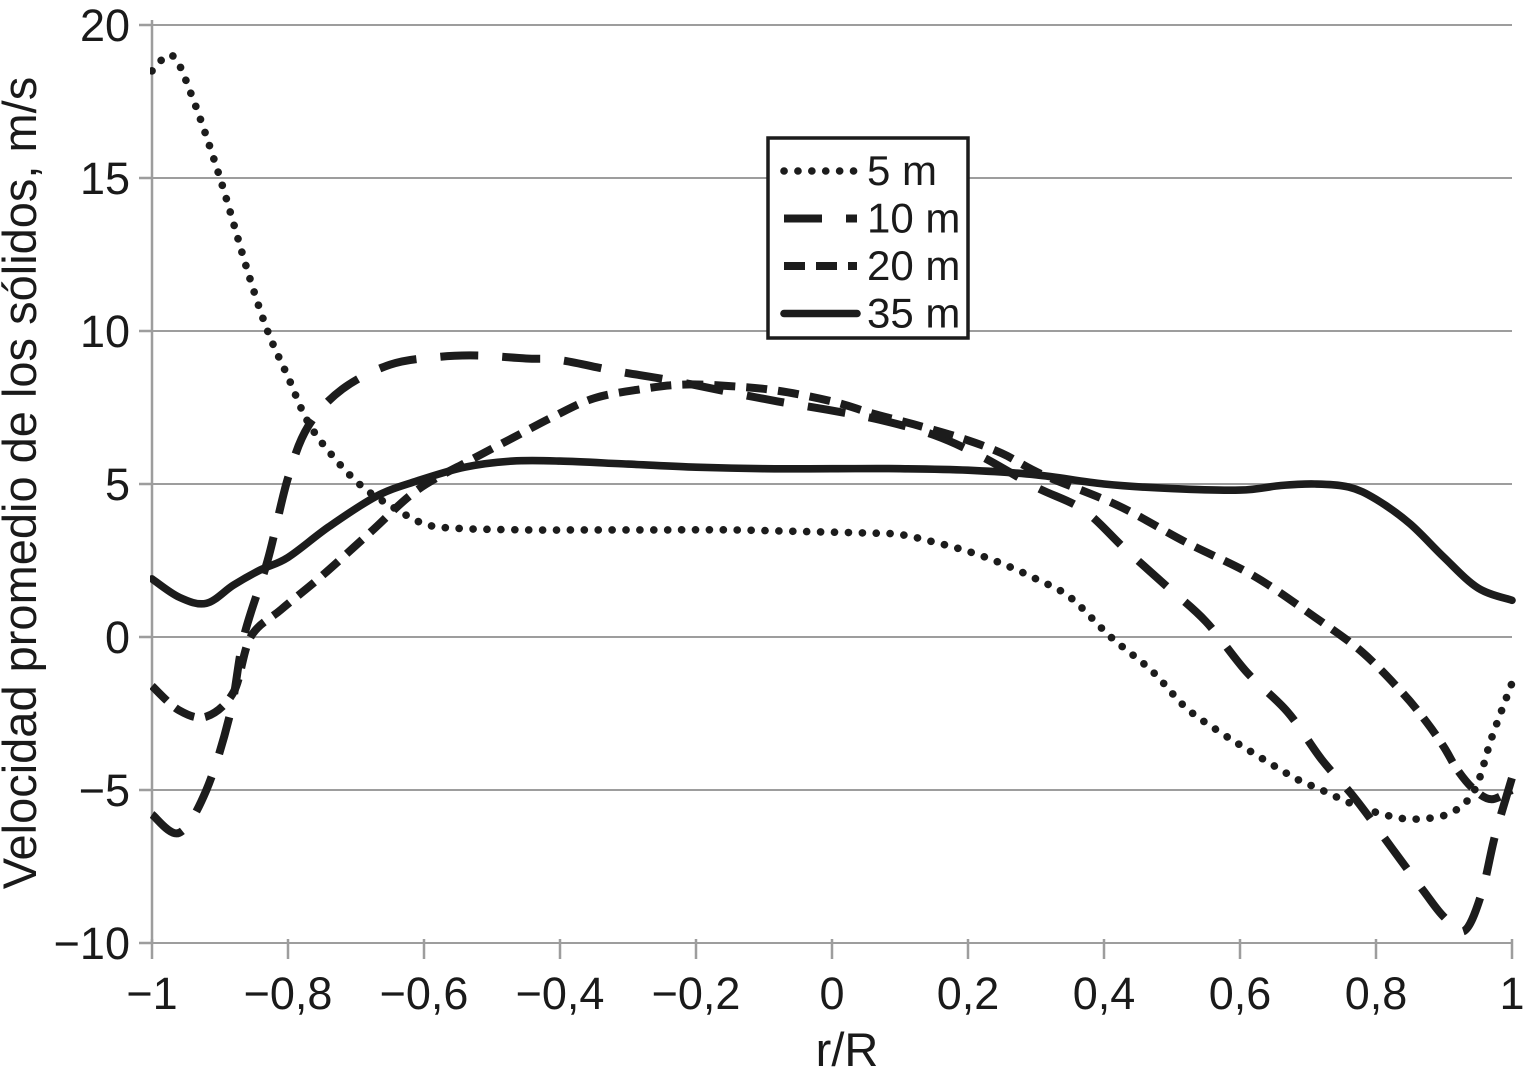  What do you see at coordinates (288, 993) in the screenshot?
I see `x-tick-label: −0,8` at bounding box center [288, 993].